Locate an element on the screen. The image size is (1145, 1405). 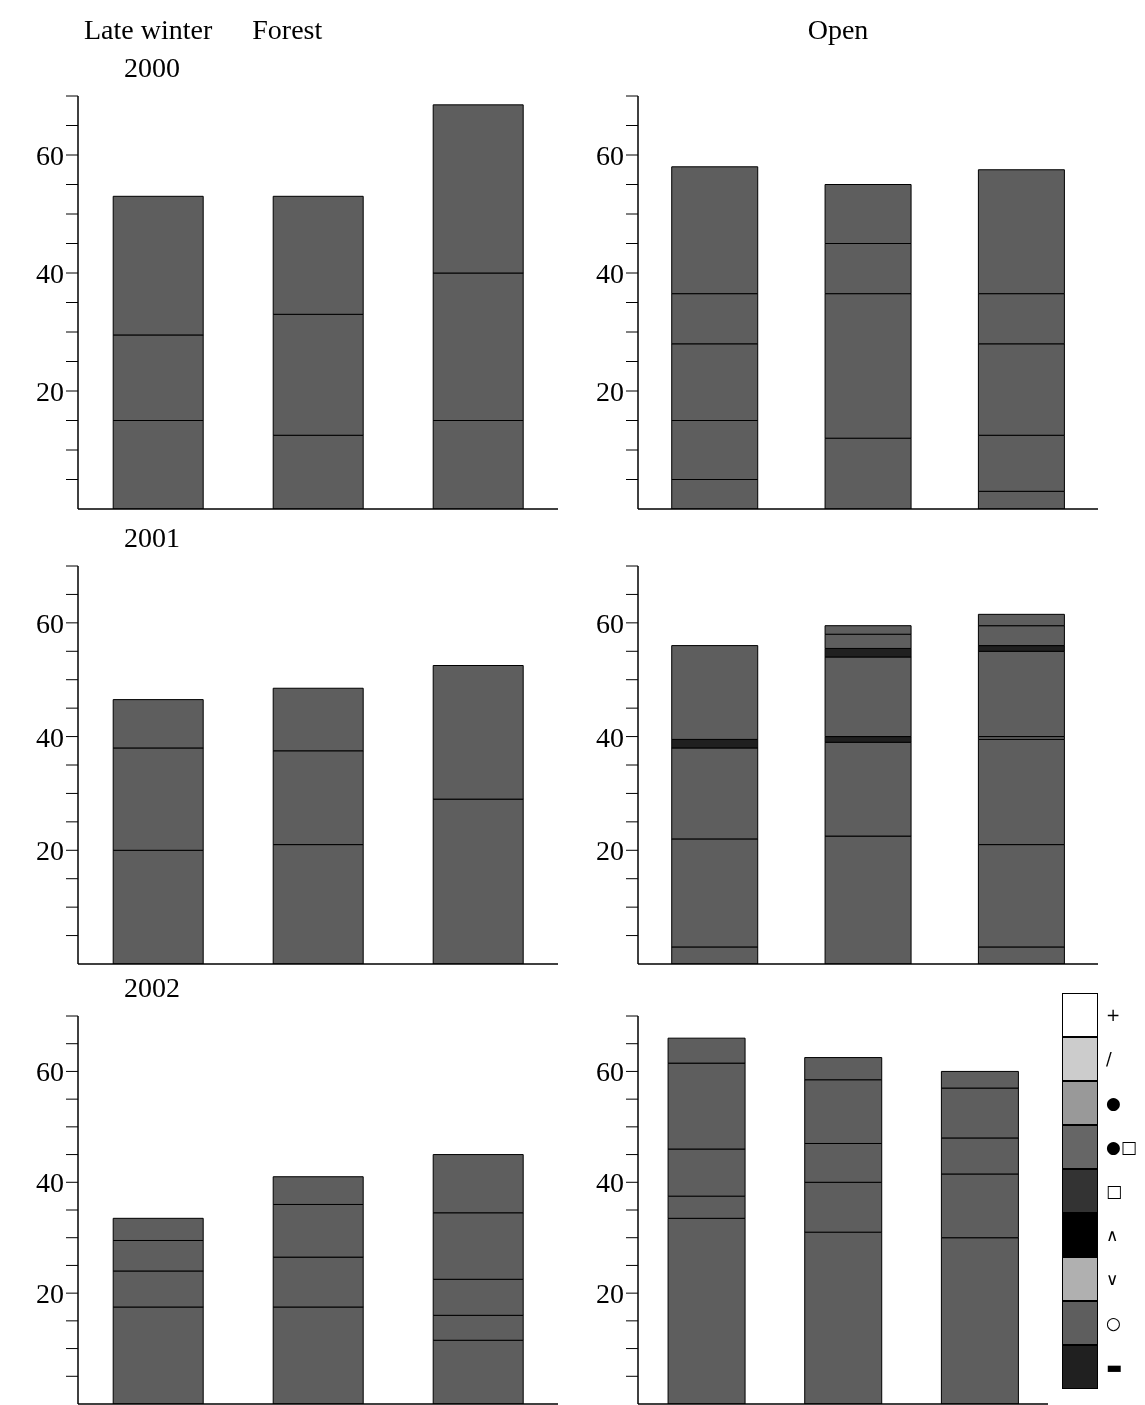
category-label: ∧ is located at coordinates (1112, 1235).